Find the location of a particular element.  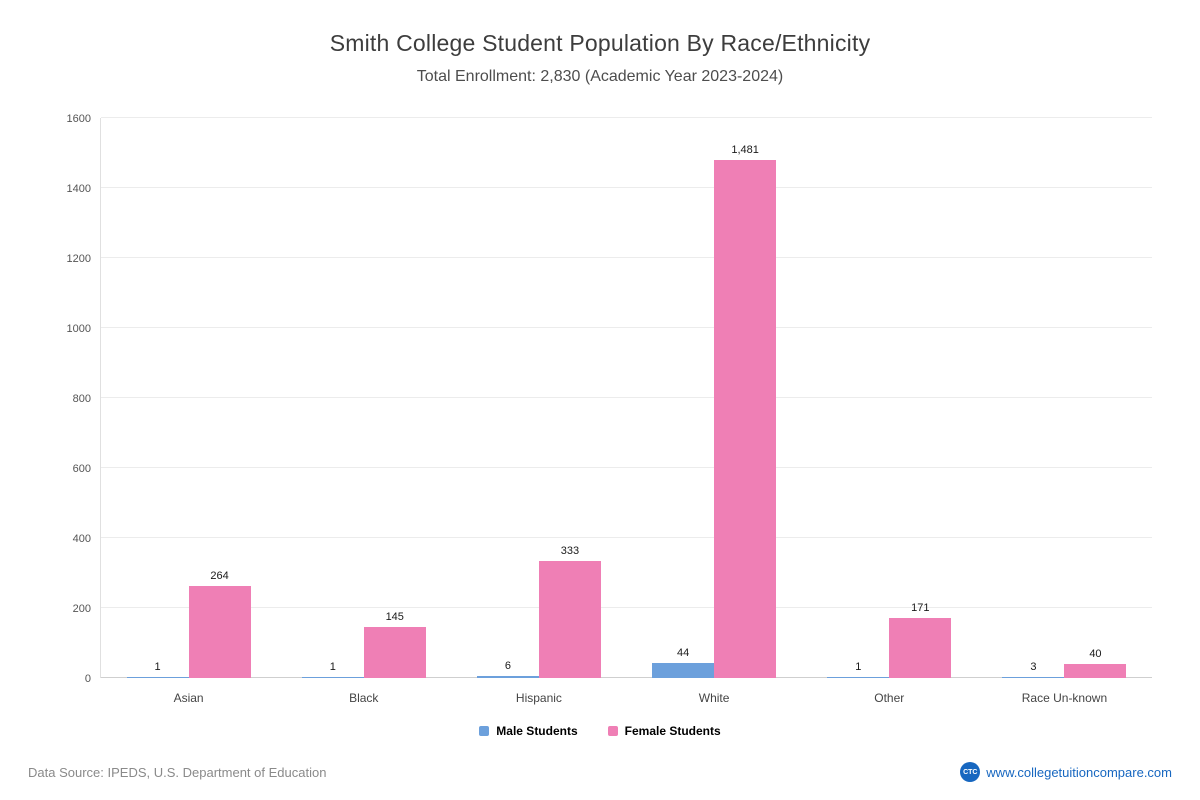

bar-male-race-un-known is located at coordinates (1033, 677).